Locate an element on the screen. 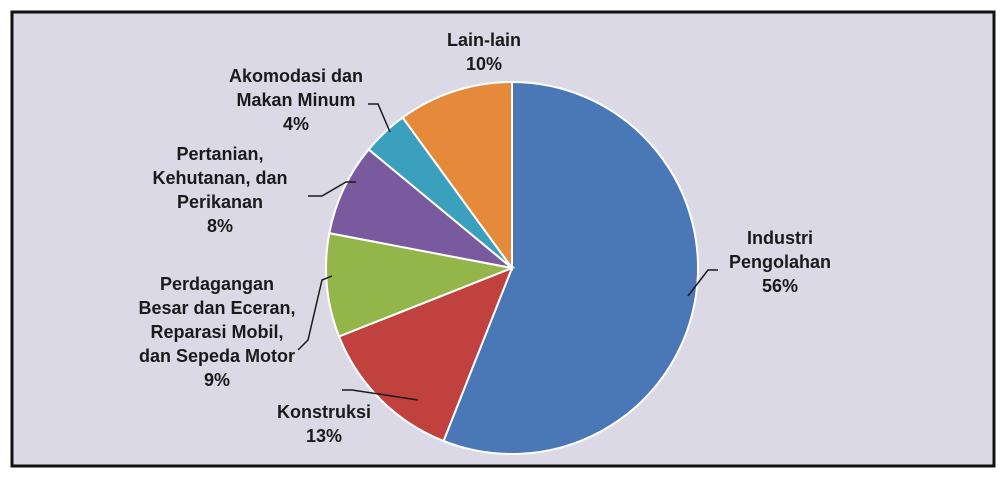 The height and width of the screenshot is (478, 1006). slice-category-label: Kehutanan, dan is located at coordinates (219, 178).